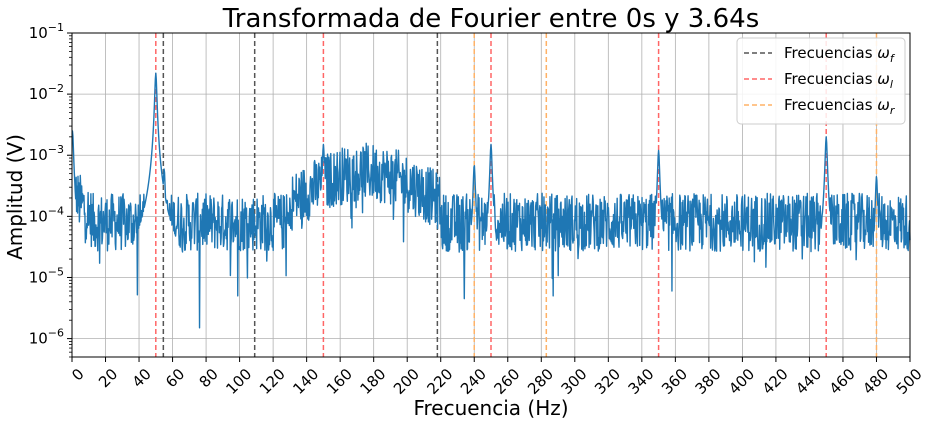 This screenshot has width=932, height=426. Describe the element at coordinates (46, 31) in the screenshot. I see `y-tick-label: 10⁻¹` at that location.